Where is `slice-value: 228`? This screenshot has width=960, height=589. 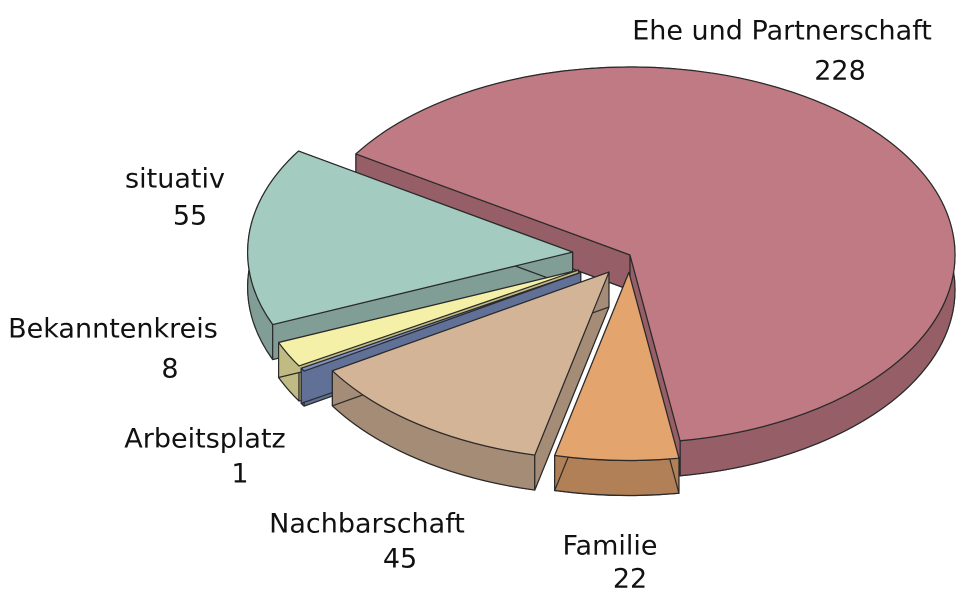
slice-value: 228 is located at coordinates (840, 71).